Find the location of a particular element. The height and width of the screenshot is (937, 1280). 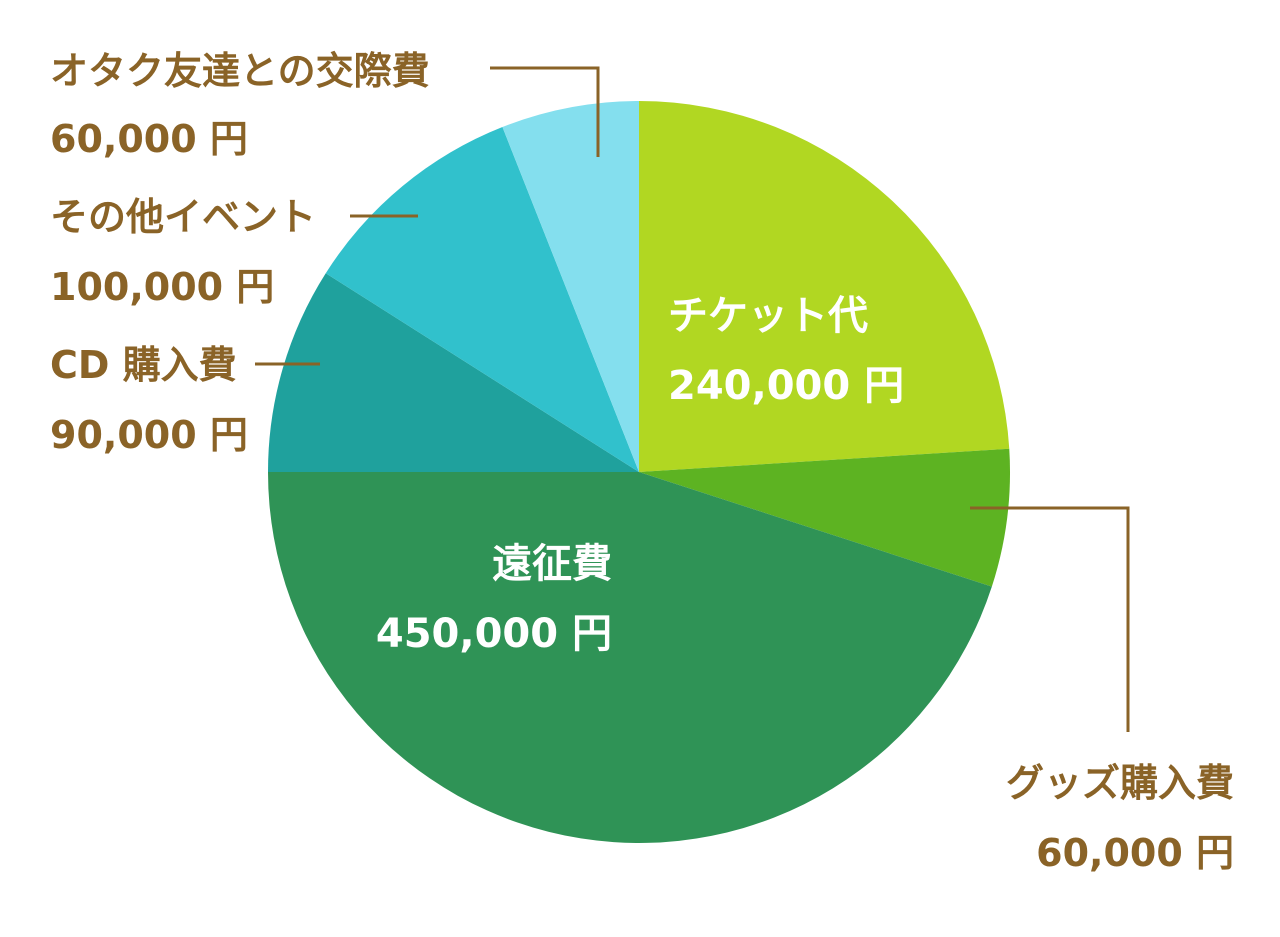

pie-slice-goods is located at coordinates (824, 517).